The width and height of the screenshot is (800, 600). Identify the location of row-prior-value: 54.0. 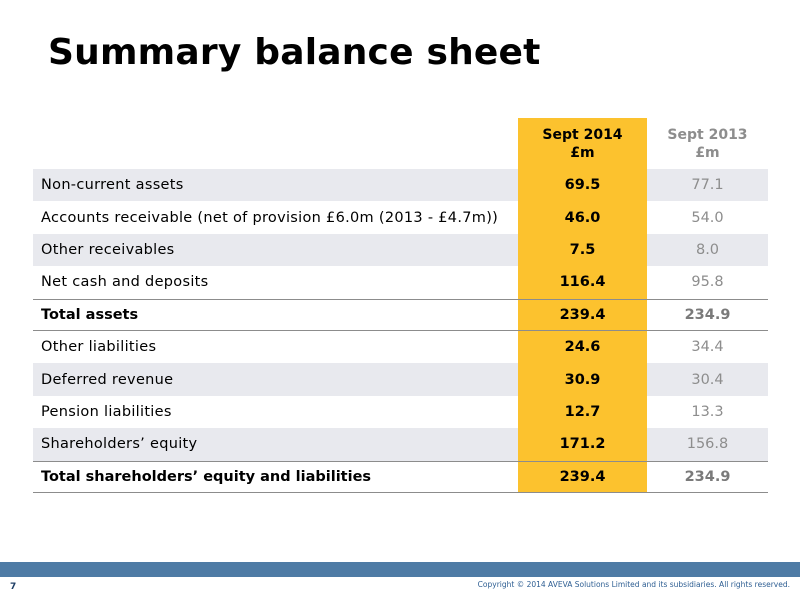
(707, 217).